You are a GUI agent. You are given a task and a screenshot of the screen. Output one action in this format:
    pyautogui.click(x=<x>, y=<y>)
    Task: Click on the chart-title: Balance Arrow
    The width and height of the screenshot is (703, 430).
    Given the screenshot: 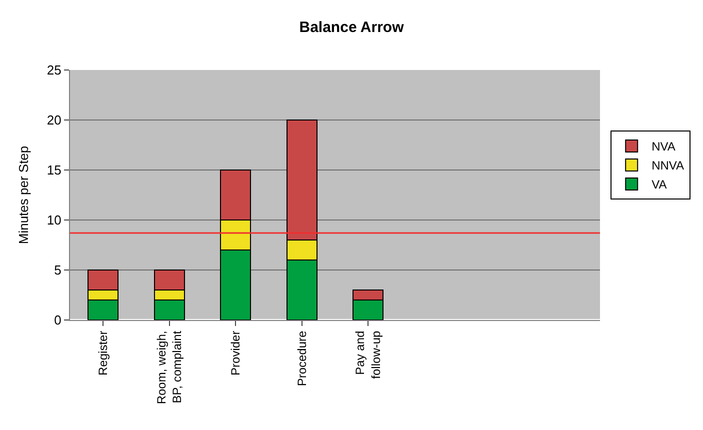 What is the action you would take?
    pyautogui.click(x=351, y=27)
    